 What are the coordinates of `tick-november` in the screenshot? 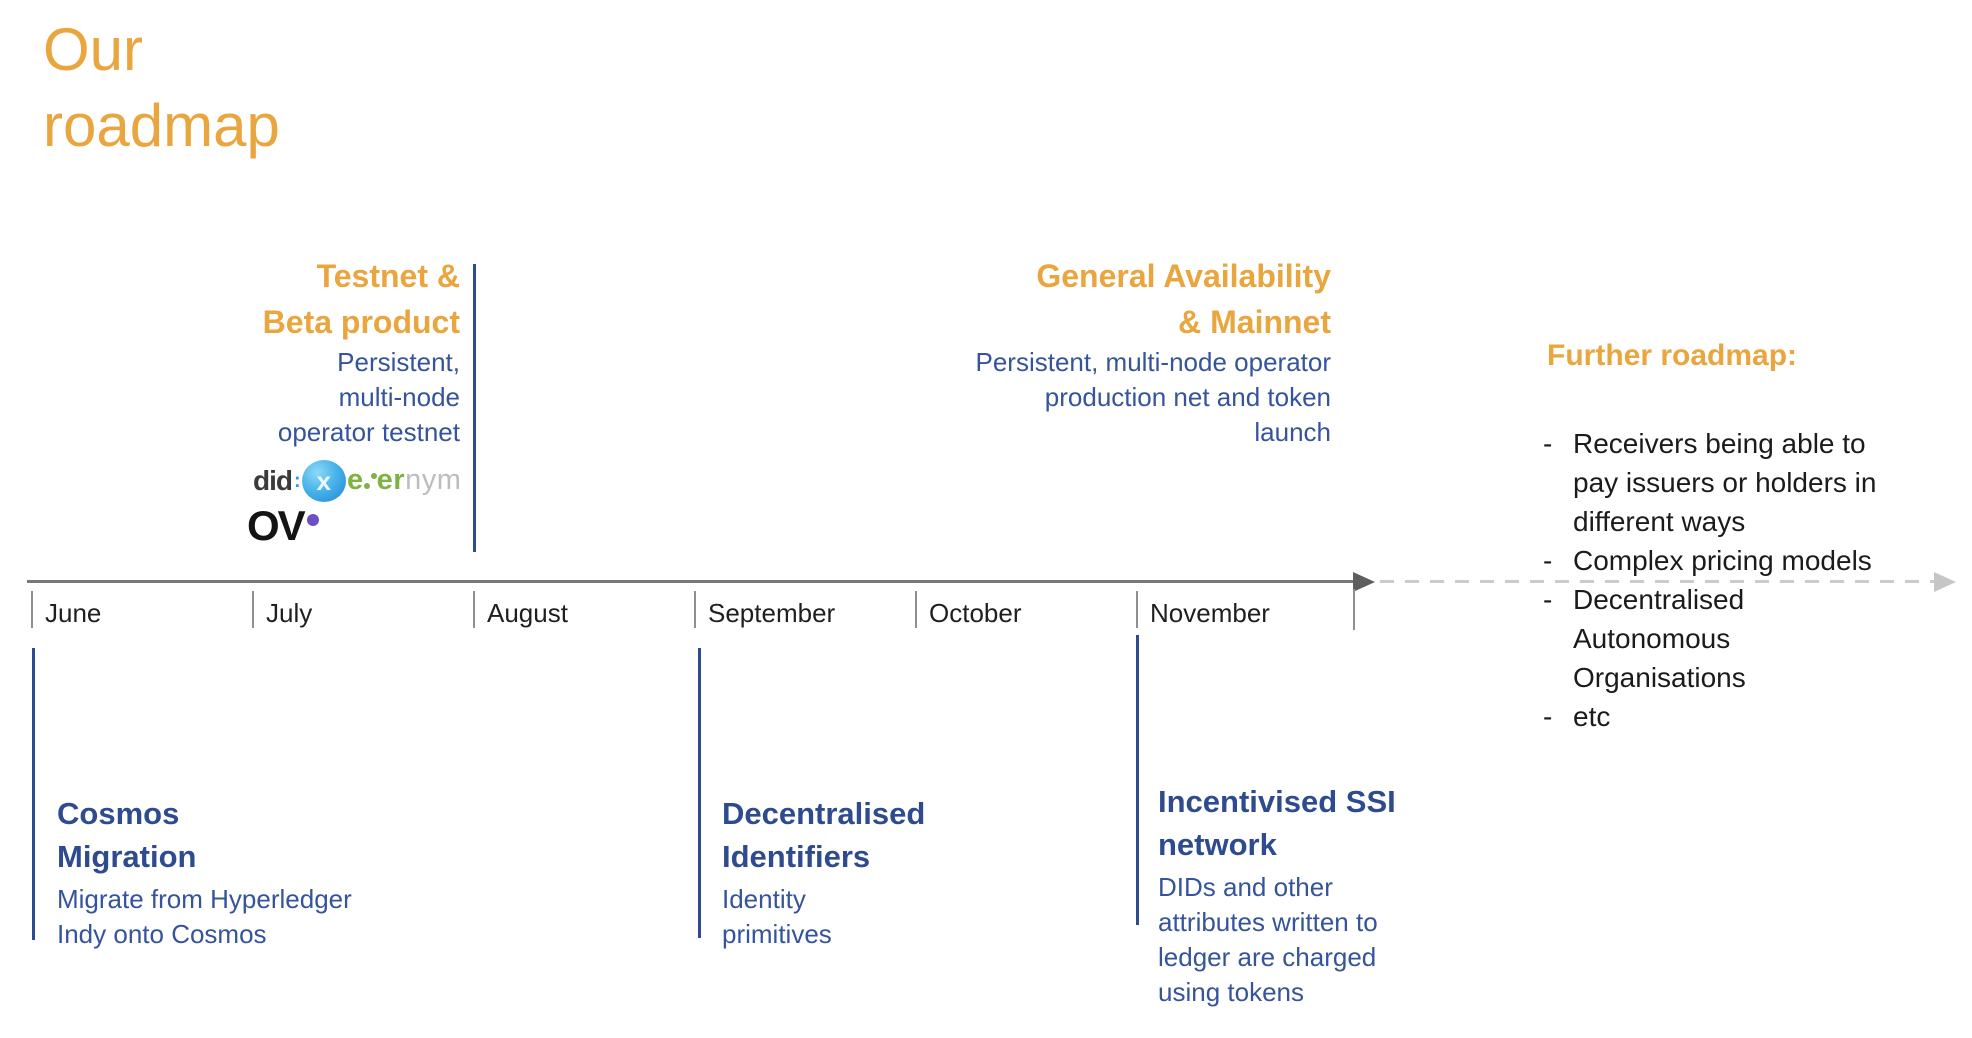 It's located at (1137, 609).